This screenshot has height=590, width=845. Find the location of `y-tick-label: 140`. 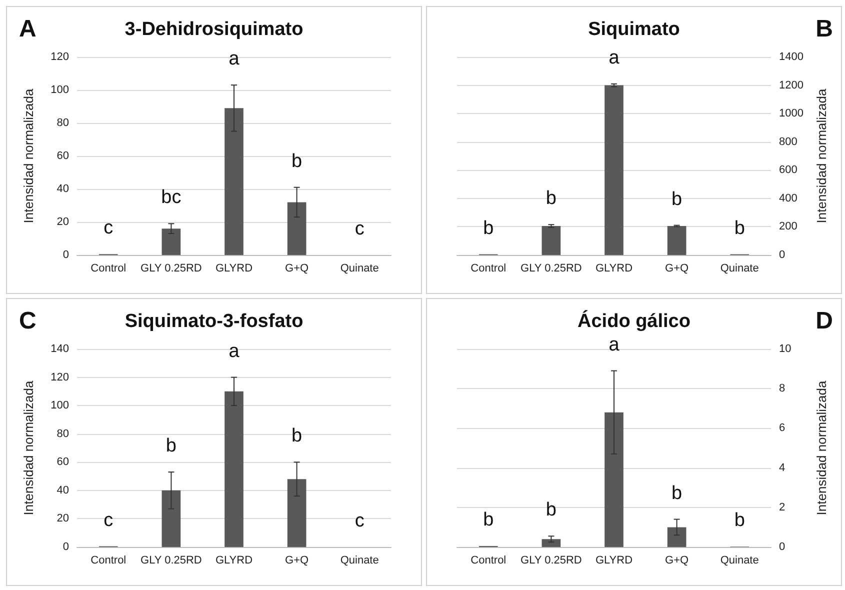

y-tick-label: 140 is located at coordinates (59, 349).